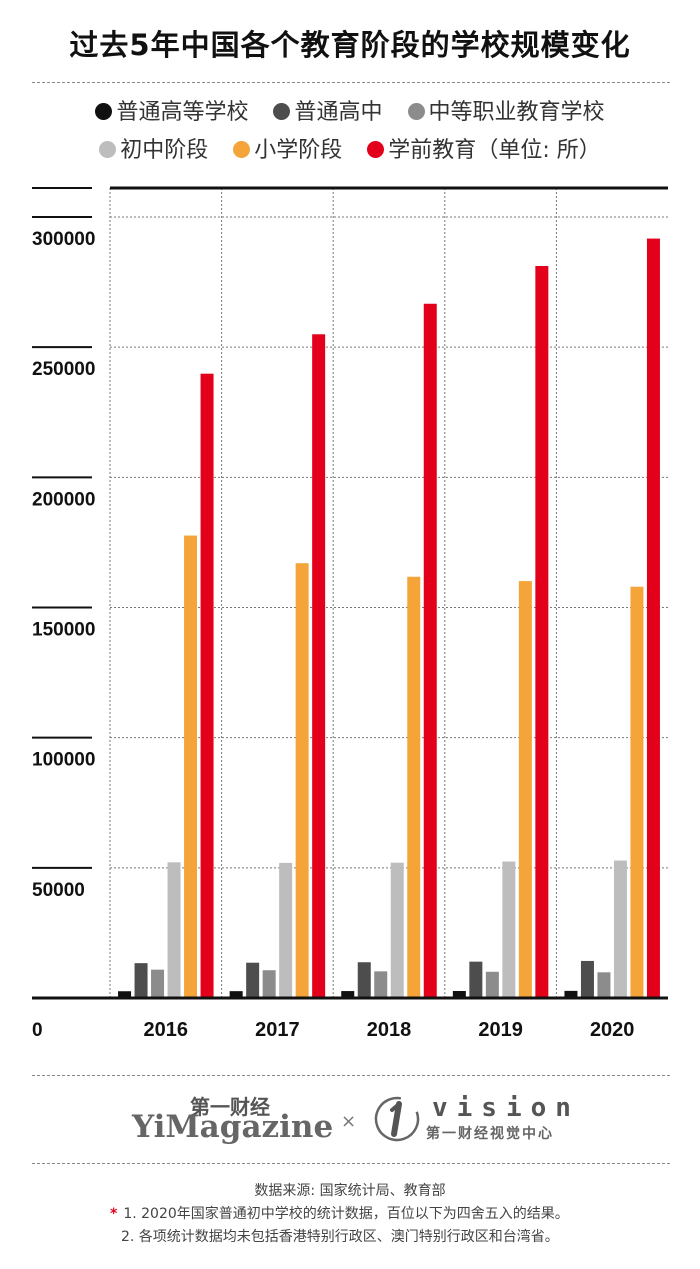  I want to click on divider-top, so click(351, 82).